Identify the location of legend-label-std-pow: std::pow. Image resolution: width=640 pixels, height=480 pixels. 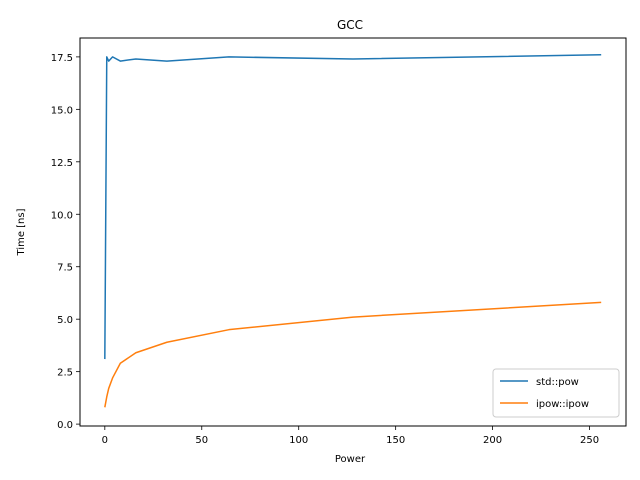
(557, 382).